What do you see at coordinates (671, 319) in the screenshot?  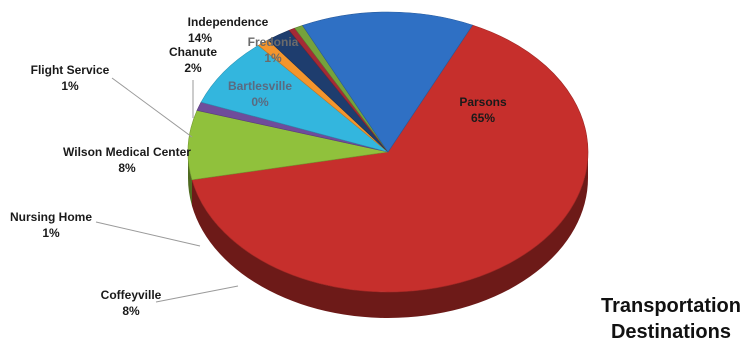 I see `chart-title: Transportation Destinations` at bounding box center [671, 319].